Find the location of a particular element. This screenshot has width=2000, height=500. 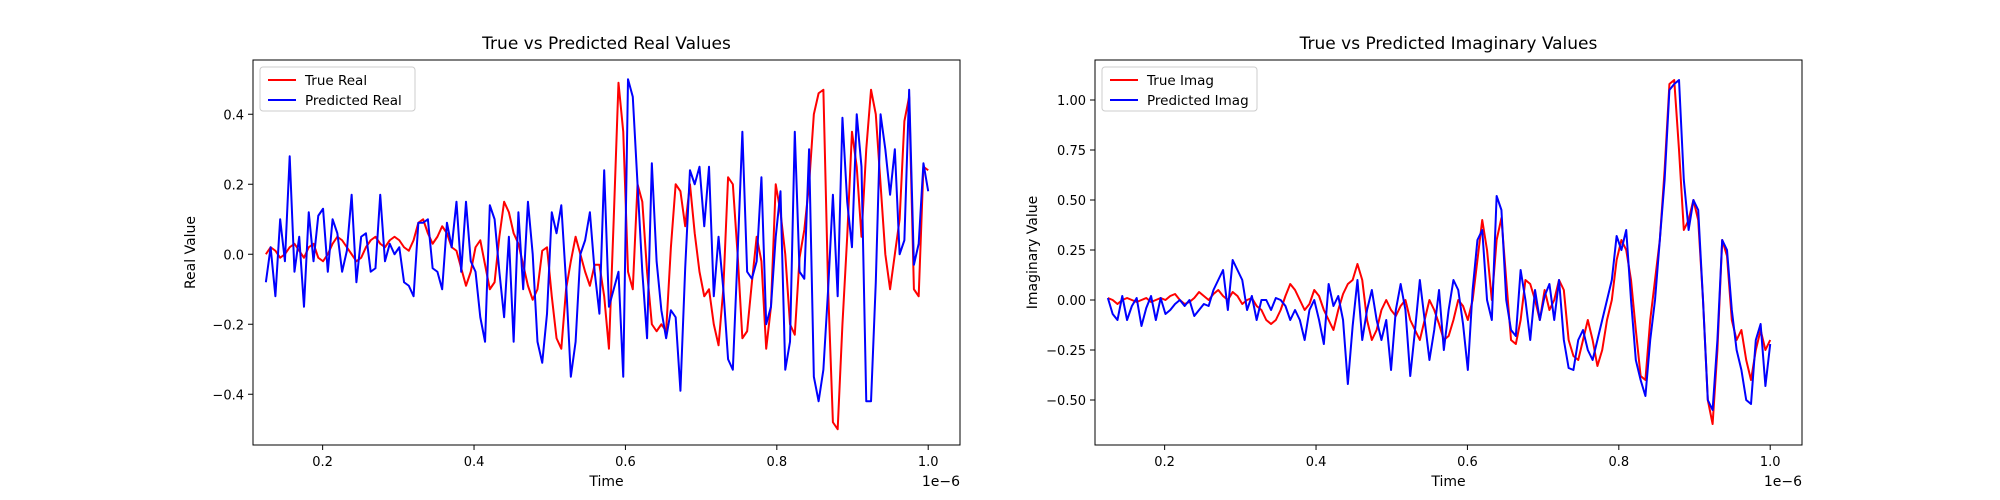

y-tick-label: 1.00 is located at coordinates (1071, 101).